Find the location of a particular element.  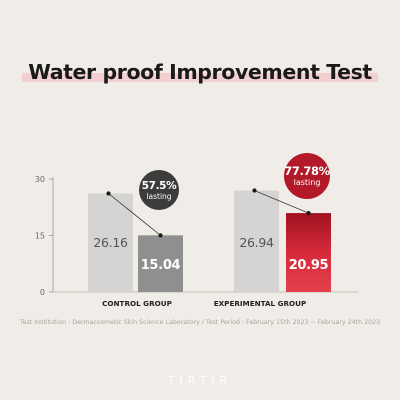

bar-value-label-2: 26.94 is located at coordinates (256, 242).